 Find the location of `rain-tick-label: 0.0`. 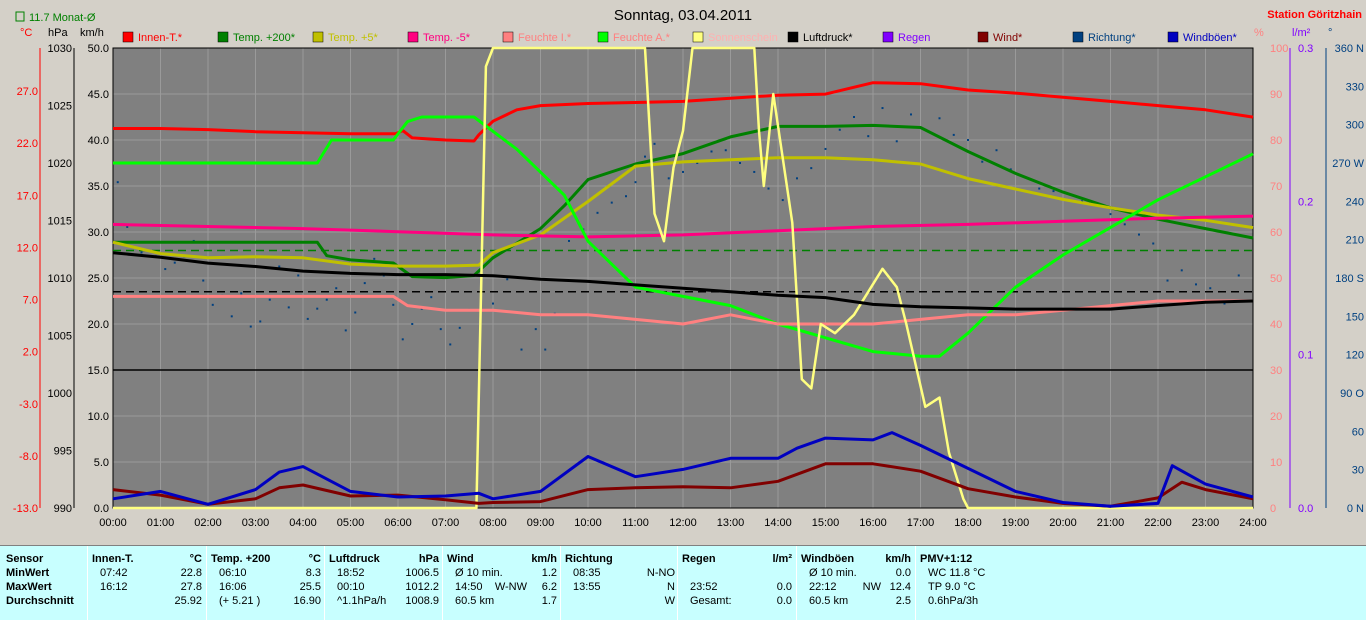

rain-tick-label: 0.0 is located at coordinates (1305, 509).